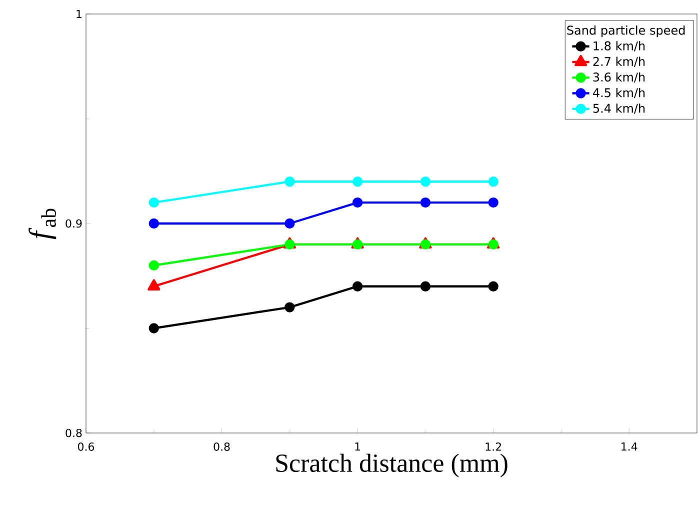 The height and width of the screenshot is (505, 698). What do you see at coordinates (42, 224) in the screenshot?
I see `y-axis-title: f$_{ab}$` at bounding box center [42, 224].